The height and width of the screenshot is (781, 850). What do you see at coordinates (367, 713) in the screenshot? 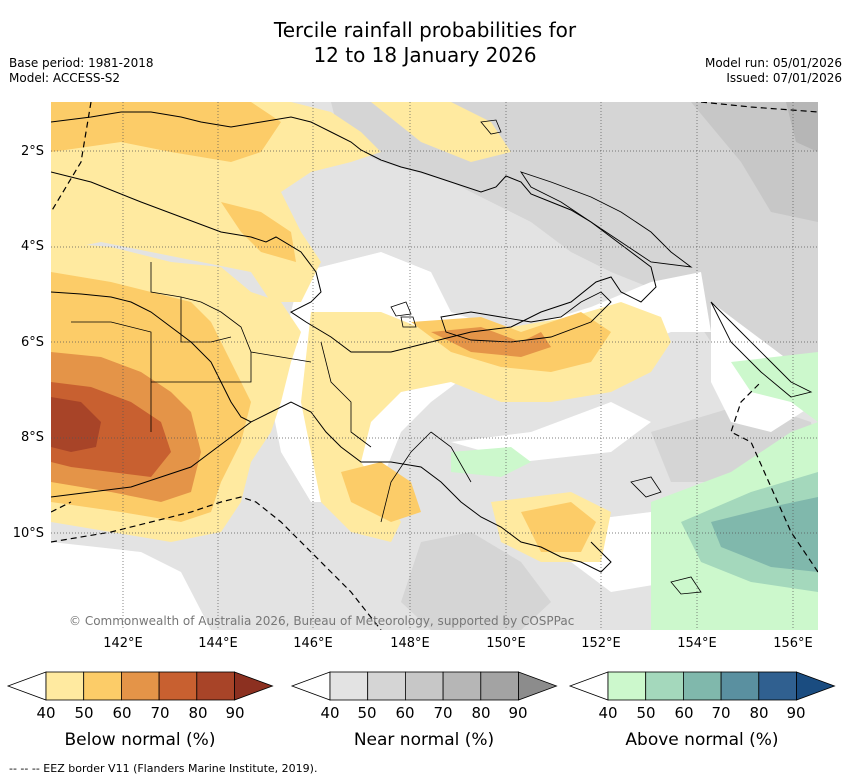
I see `cb-near-tick-50: 50` at bounding box center [367, 713].